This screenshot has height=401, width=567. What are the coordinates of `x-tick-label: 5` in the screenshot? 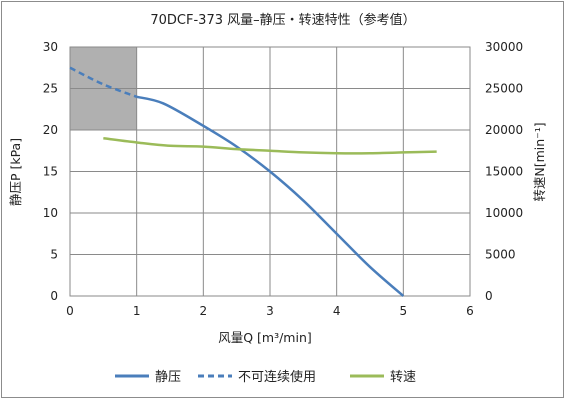 It's located at (404, 311).